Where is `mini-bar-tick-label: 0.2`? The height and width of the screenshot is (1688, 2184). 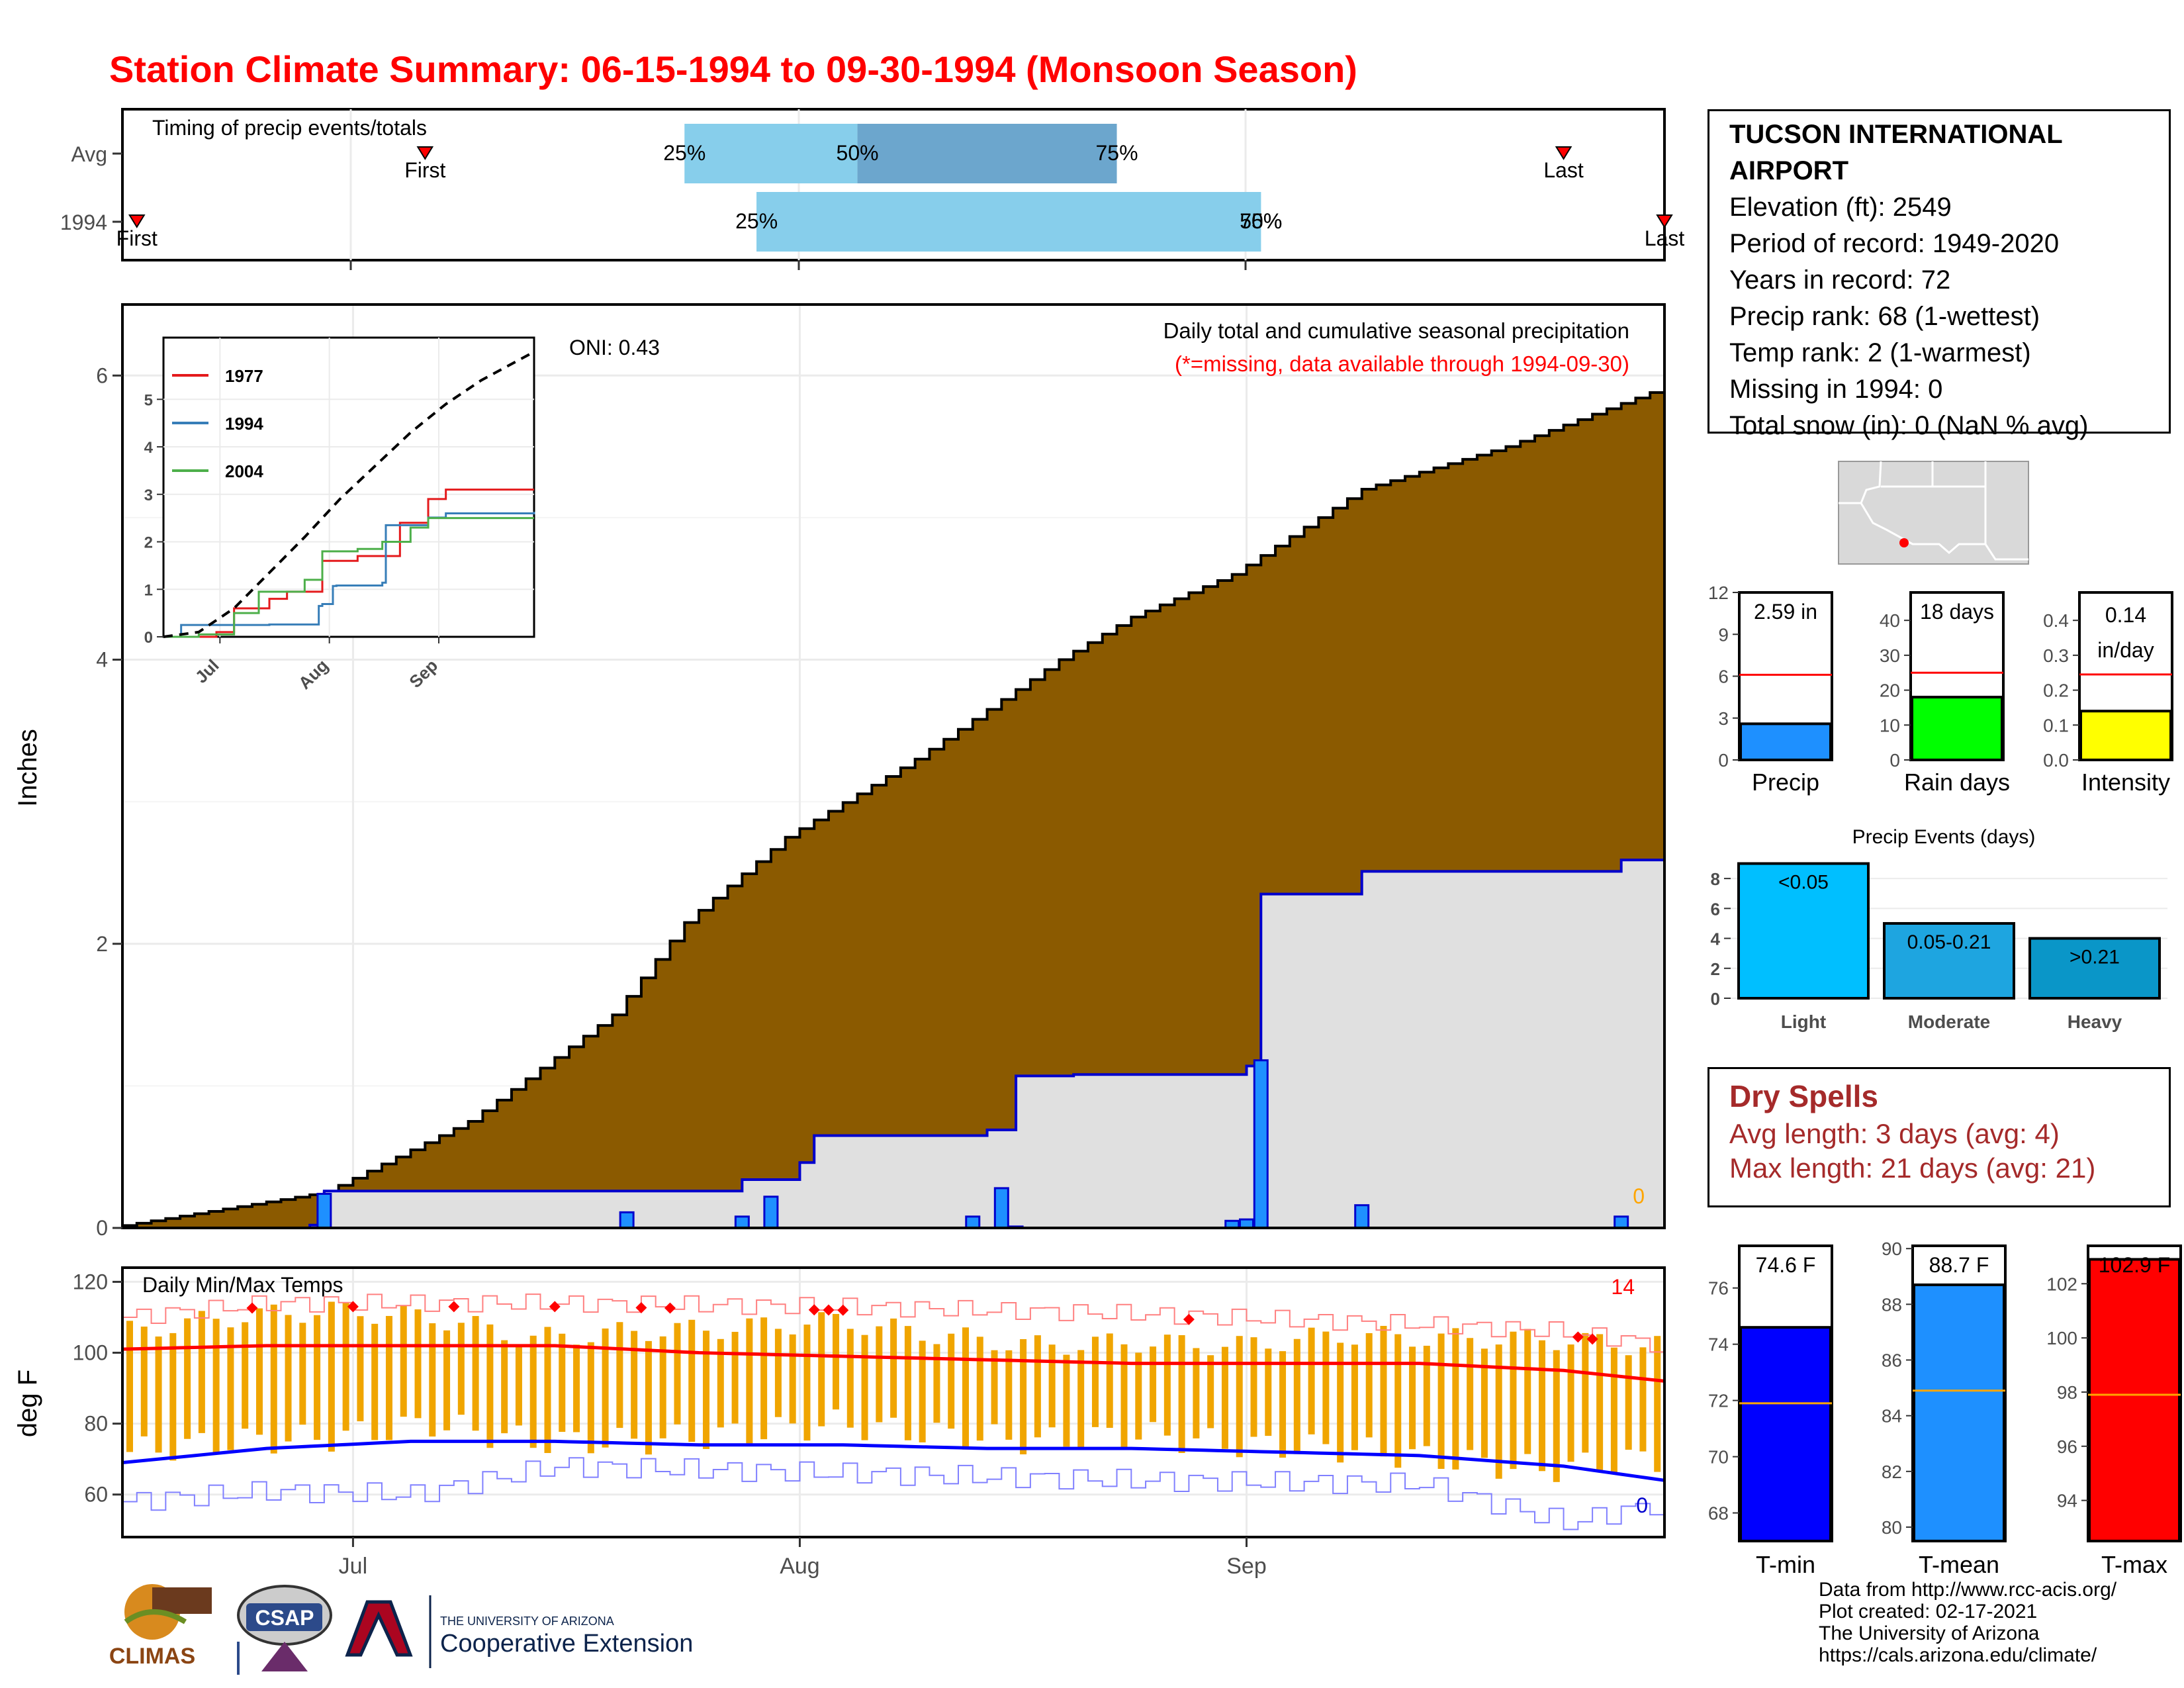 mini-bar-tick-label: 0.2 is located at coordinates (2056, 690).